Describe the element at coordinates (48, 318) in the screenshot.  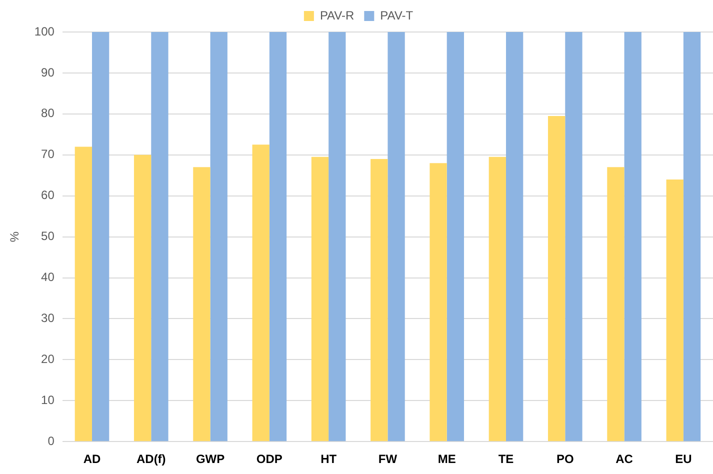
I see `y-tick-label: 30` at that location.